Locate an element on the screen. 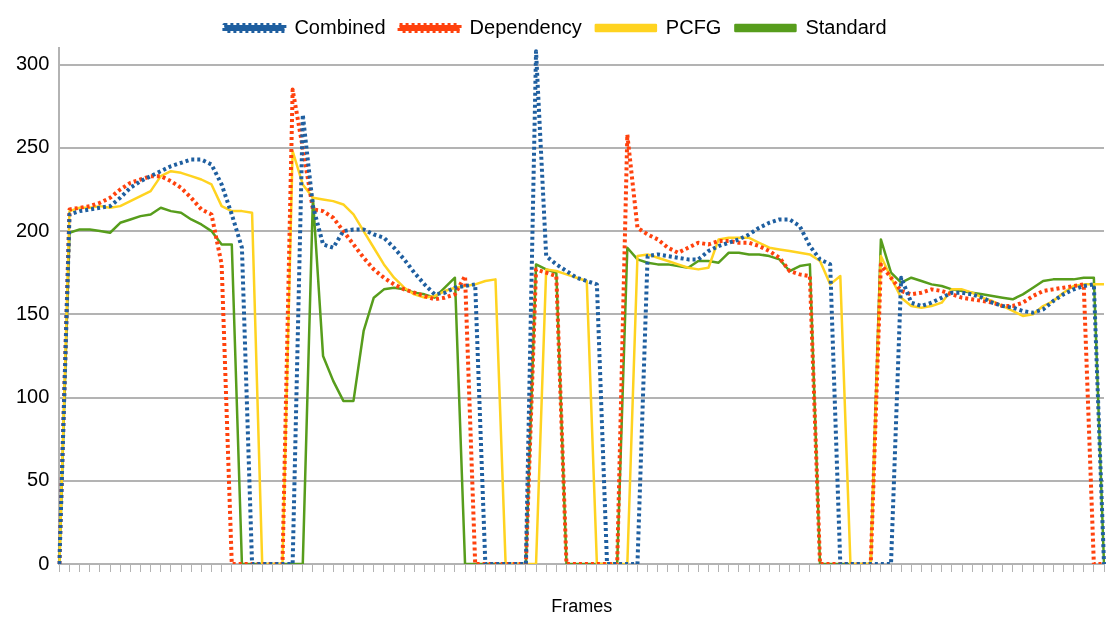 This screenshot has height=628, width=1107. y-tick-label: 300 is located at coordinates (32, 63).